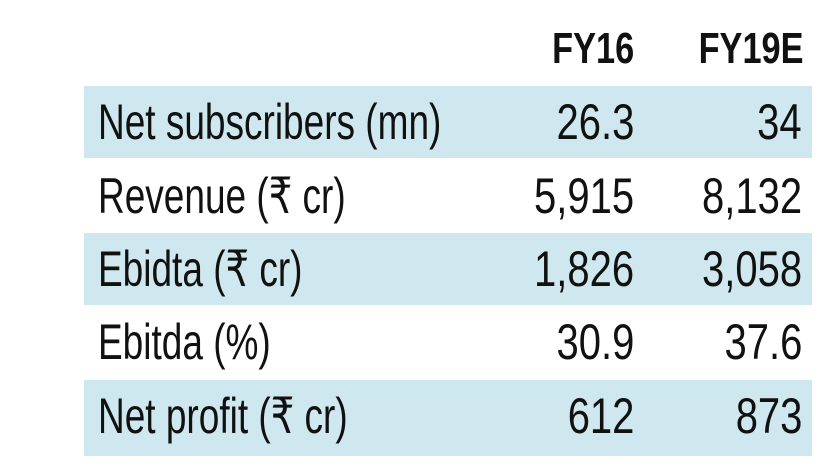 Image resolution: width=826 pixels, height=465 pixels. I want to click on cell-fy19e: 37.6, so click(763, 342).